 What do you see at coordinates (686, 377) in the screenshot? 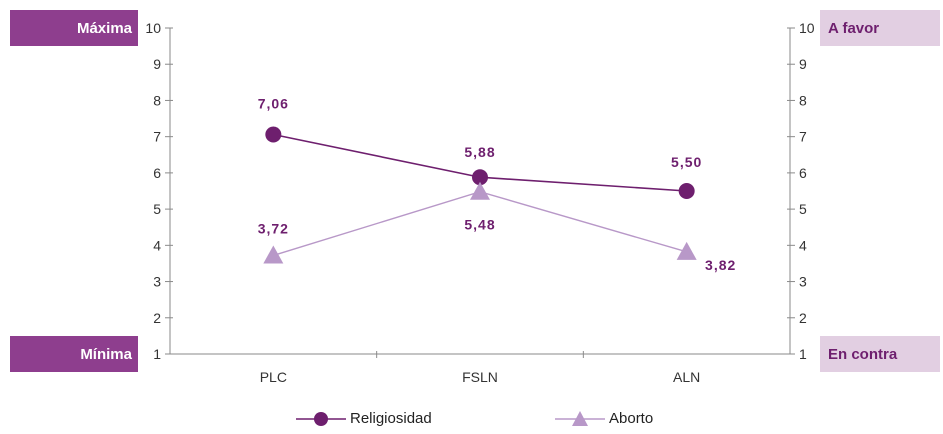
I see `x-tick-label: ALN` at bounding box center [686, 377].